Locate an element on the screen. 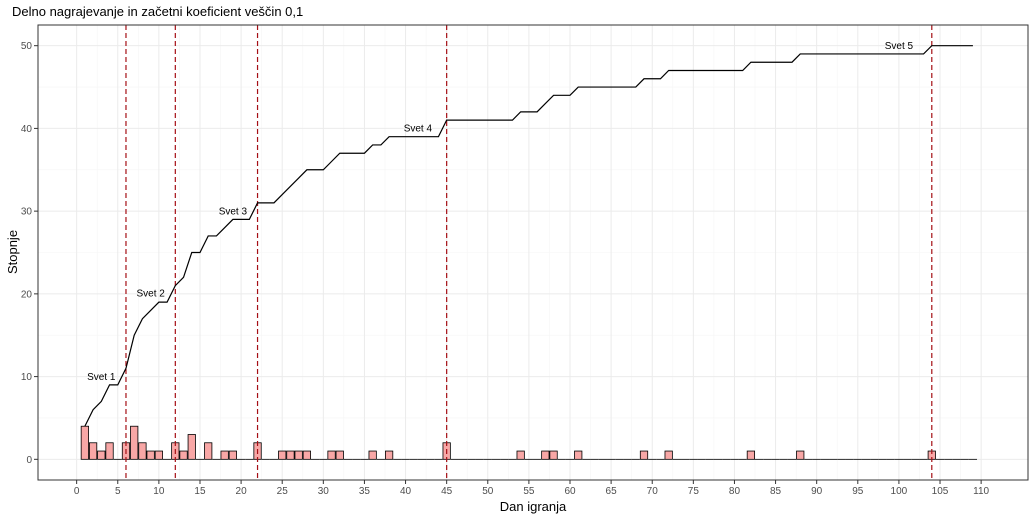 The height and width of the screenshot is (518, 1036). x-tick-label: 85 is located at coordinates (776, 491).